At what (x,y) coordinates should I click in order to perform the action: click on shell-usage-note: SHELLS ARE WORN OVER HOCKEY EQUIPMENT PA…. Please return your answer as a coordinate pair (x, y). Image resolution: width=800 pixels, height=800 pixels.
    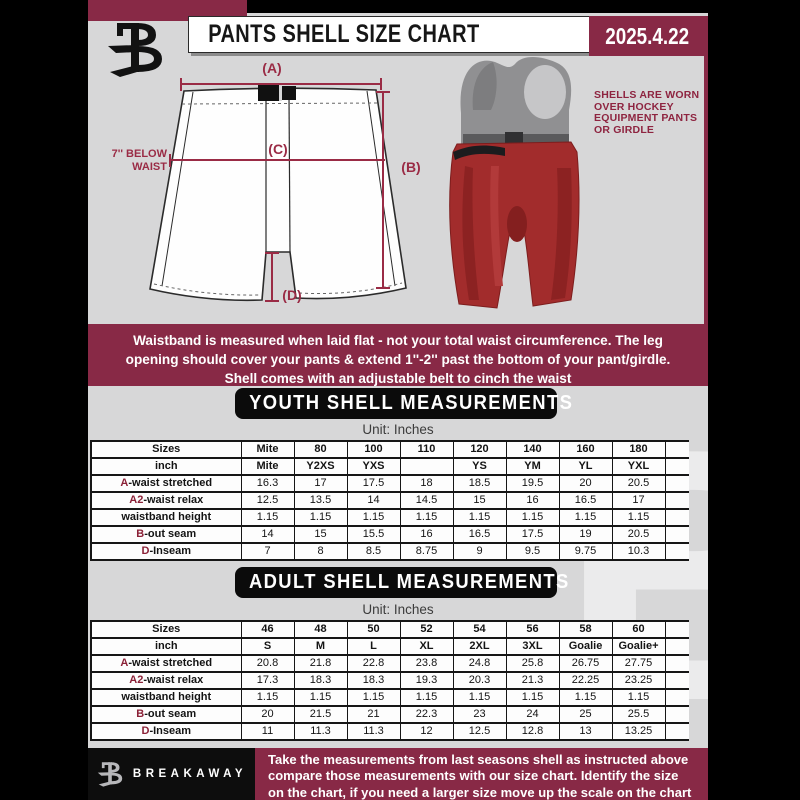
    Looking at the image, I should click on (653, 112).